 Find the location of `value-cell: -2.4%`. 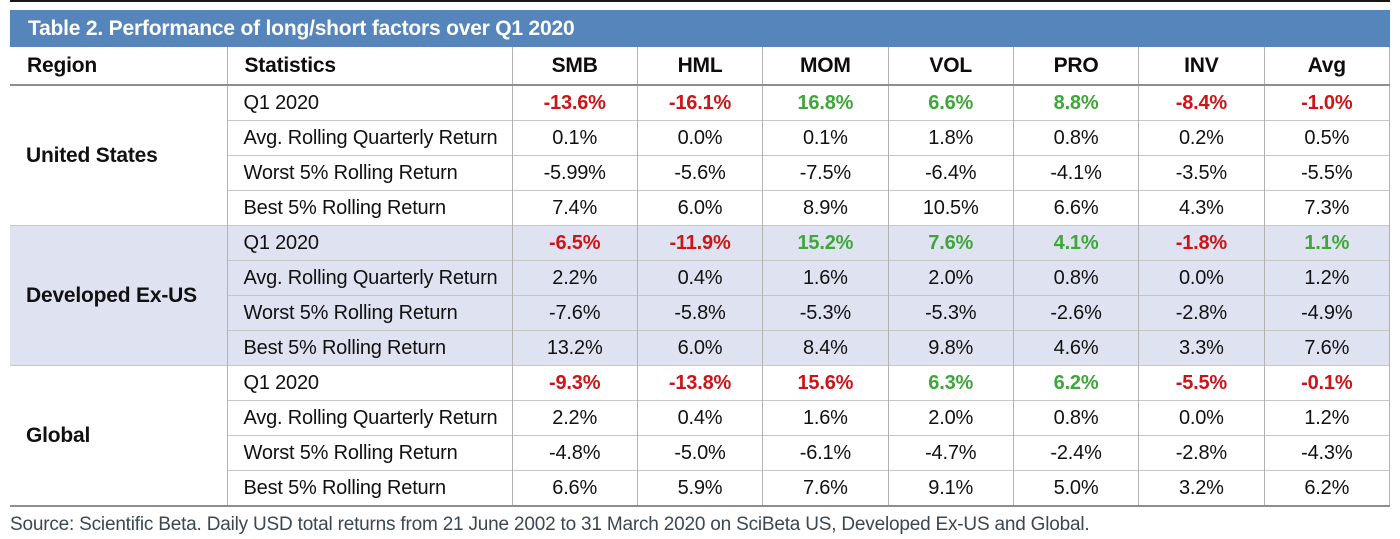

value-cell: -2.4% is located at coordinates (1075, 453).